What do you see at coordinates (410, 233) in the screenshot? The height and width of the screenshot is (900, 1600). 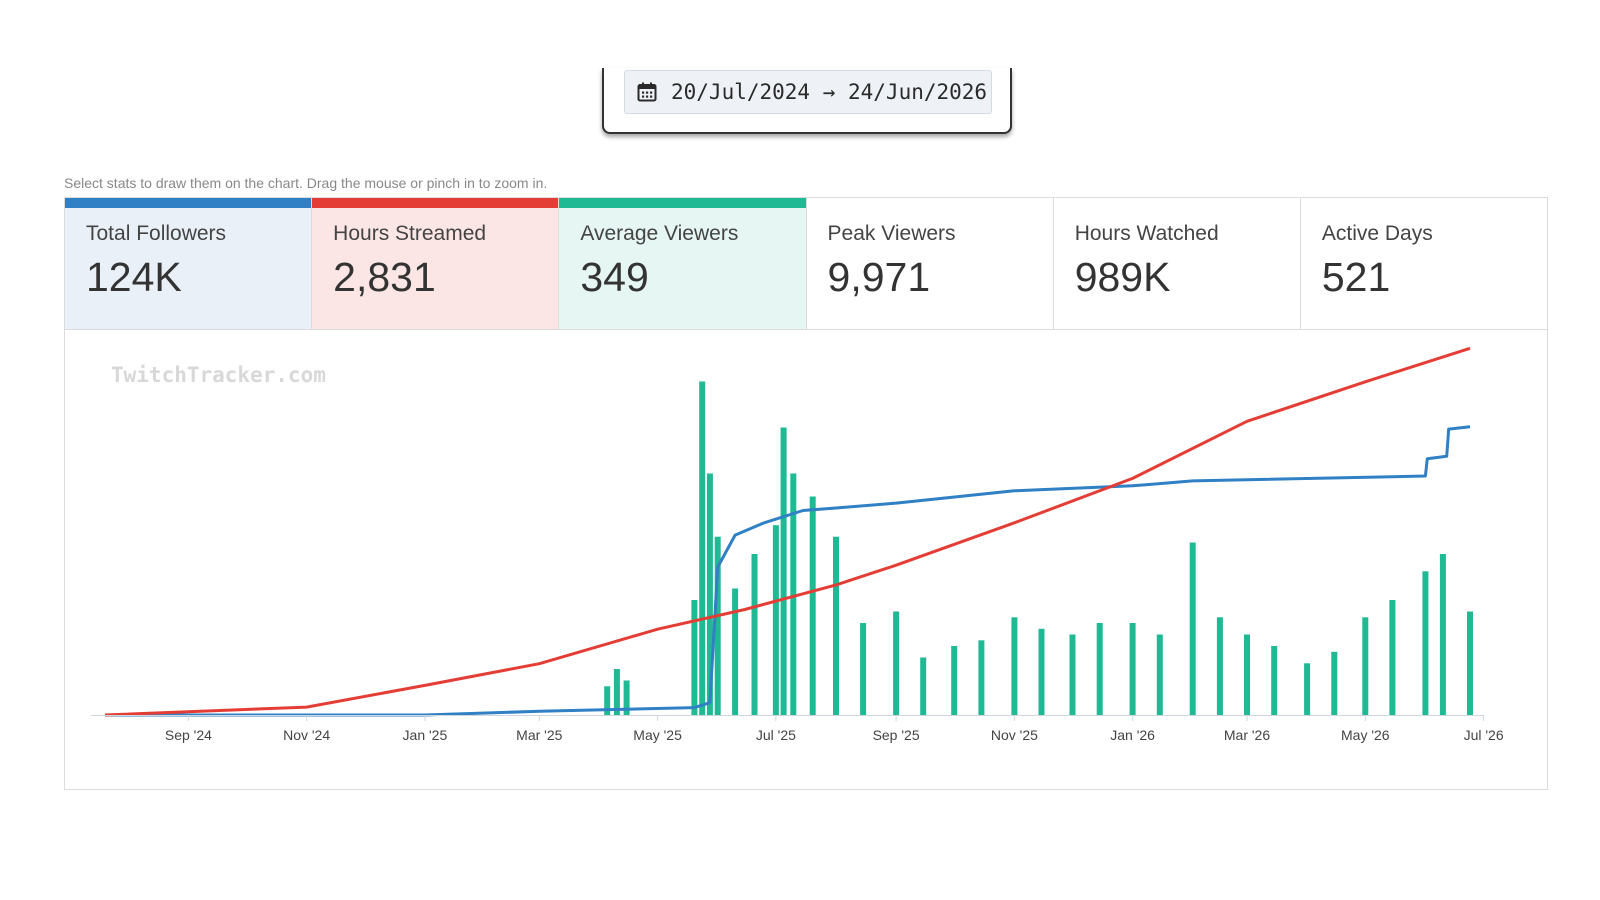 I see `stat-label: Hours Streamed` at bounding box center [410, 233].